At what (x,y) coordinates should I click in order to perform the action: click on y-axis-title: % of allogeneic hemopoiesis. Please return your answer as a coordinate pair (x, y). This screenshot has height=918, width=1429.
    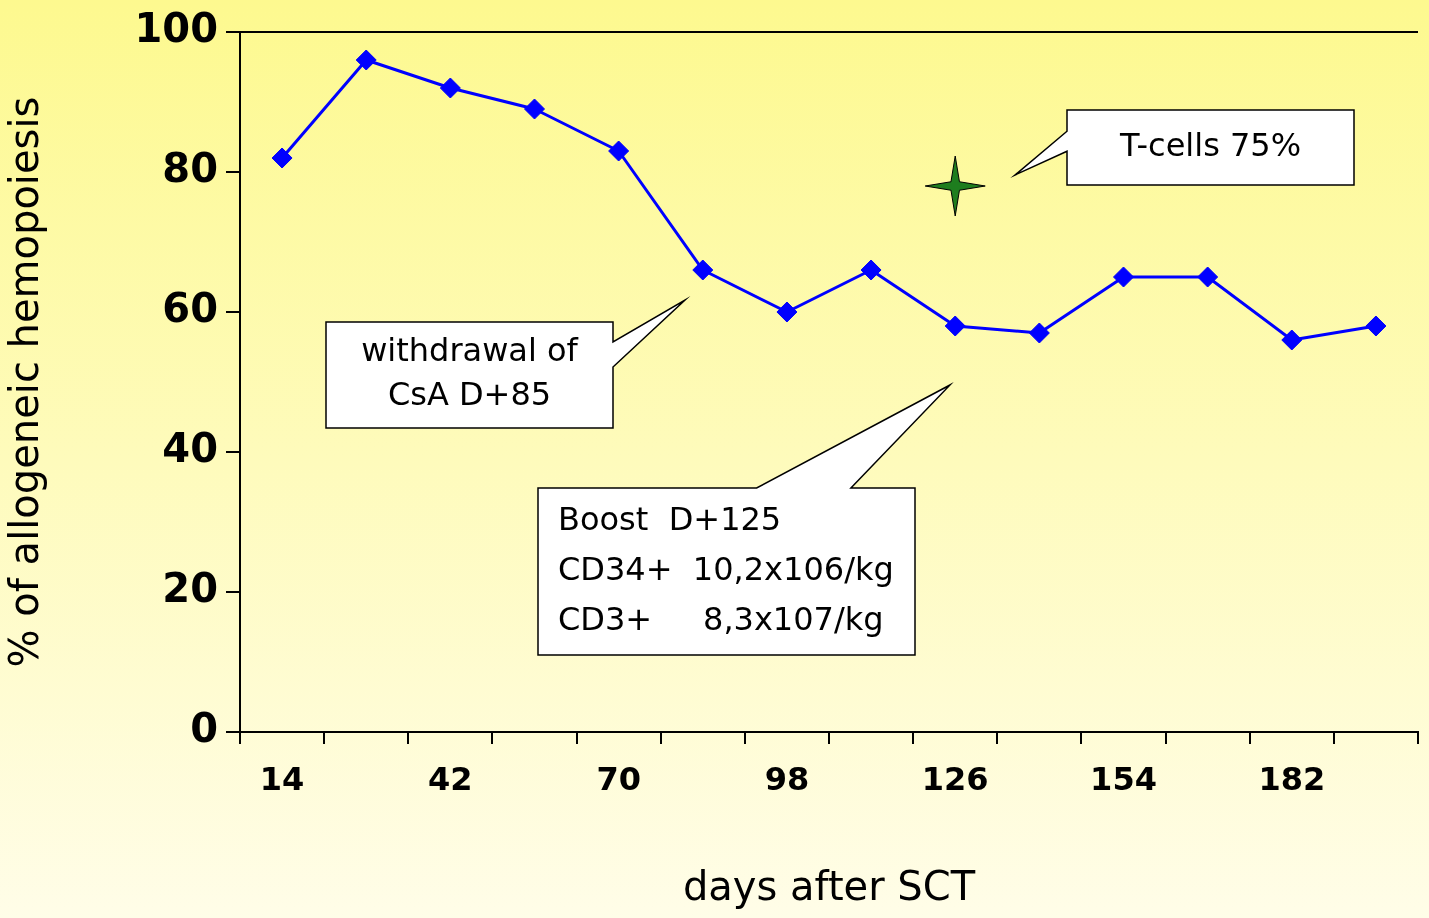
    Looking at the image, I should click on (24, 382).